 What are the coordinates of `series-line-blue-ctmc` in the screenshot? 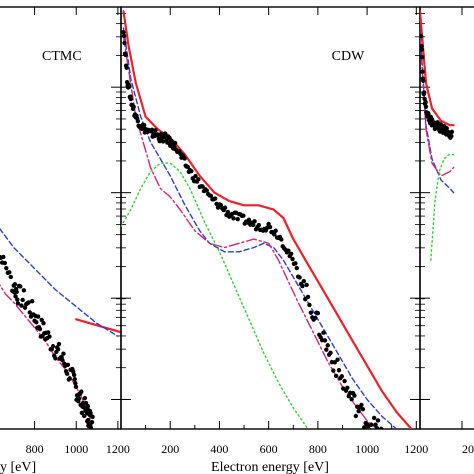 It's located at (59, 282).